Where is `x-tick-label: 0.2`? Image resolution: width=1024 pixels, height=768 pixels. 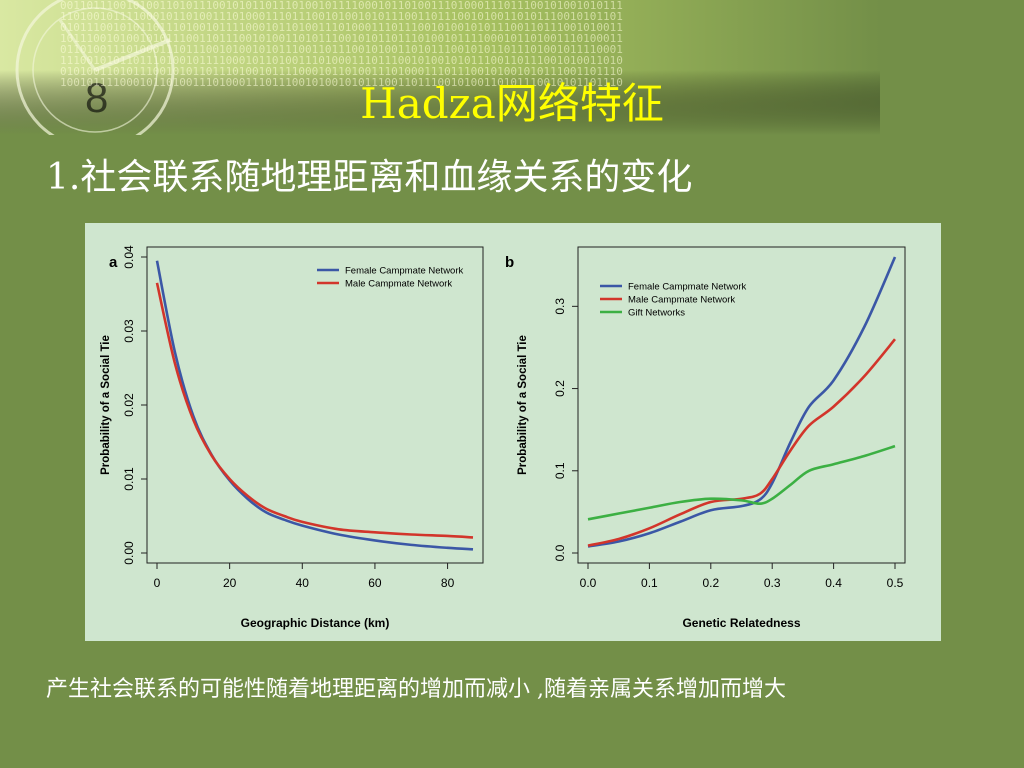 x-tick-label: 0.2 is located at coordinates (710, 583).